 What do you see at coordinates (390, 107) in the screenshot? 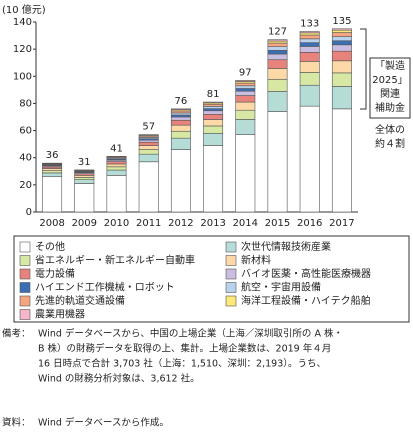
I see `annotation: 補助金` at bounding box center [390, 107].